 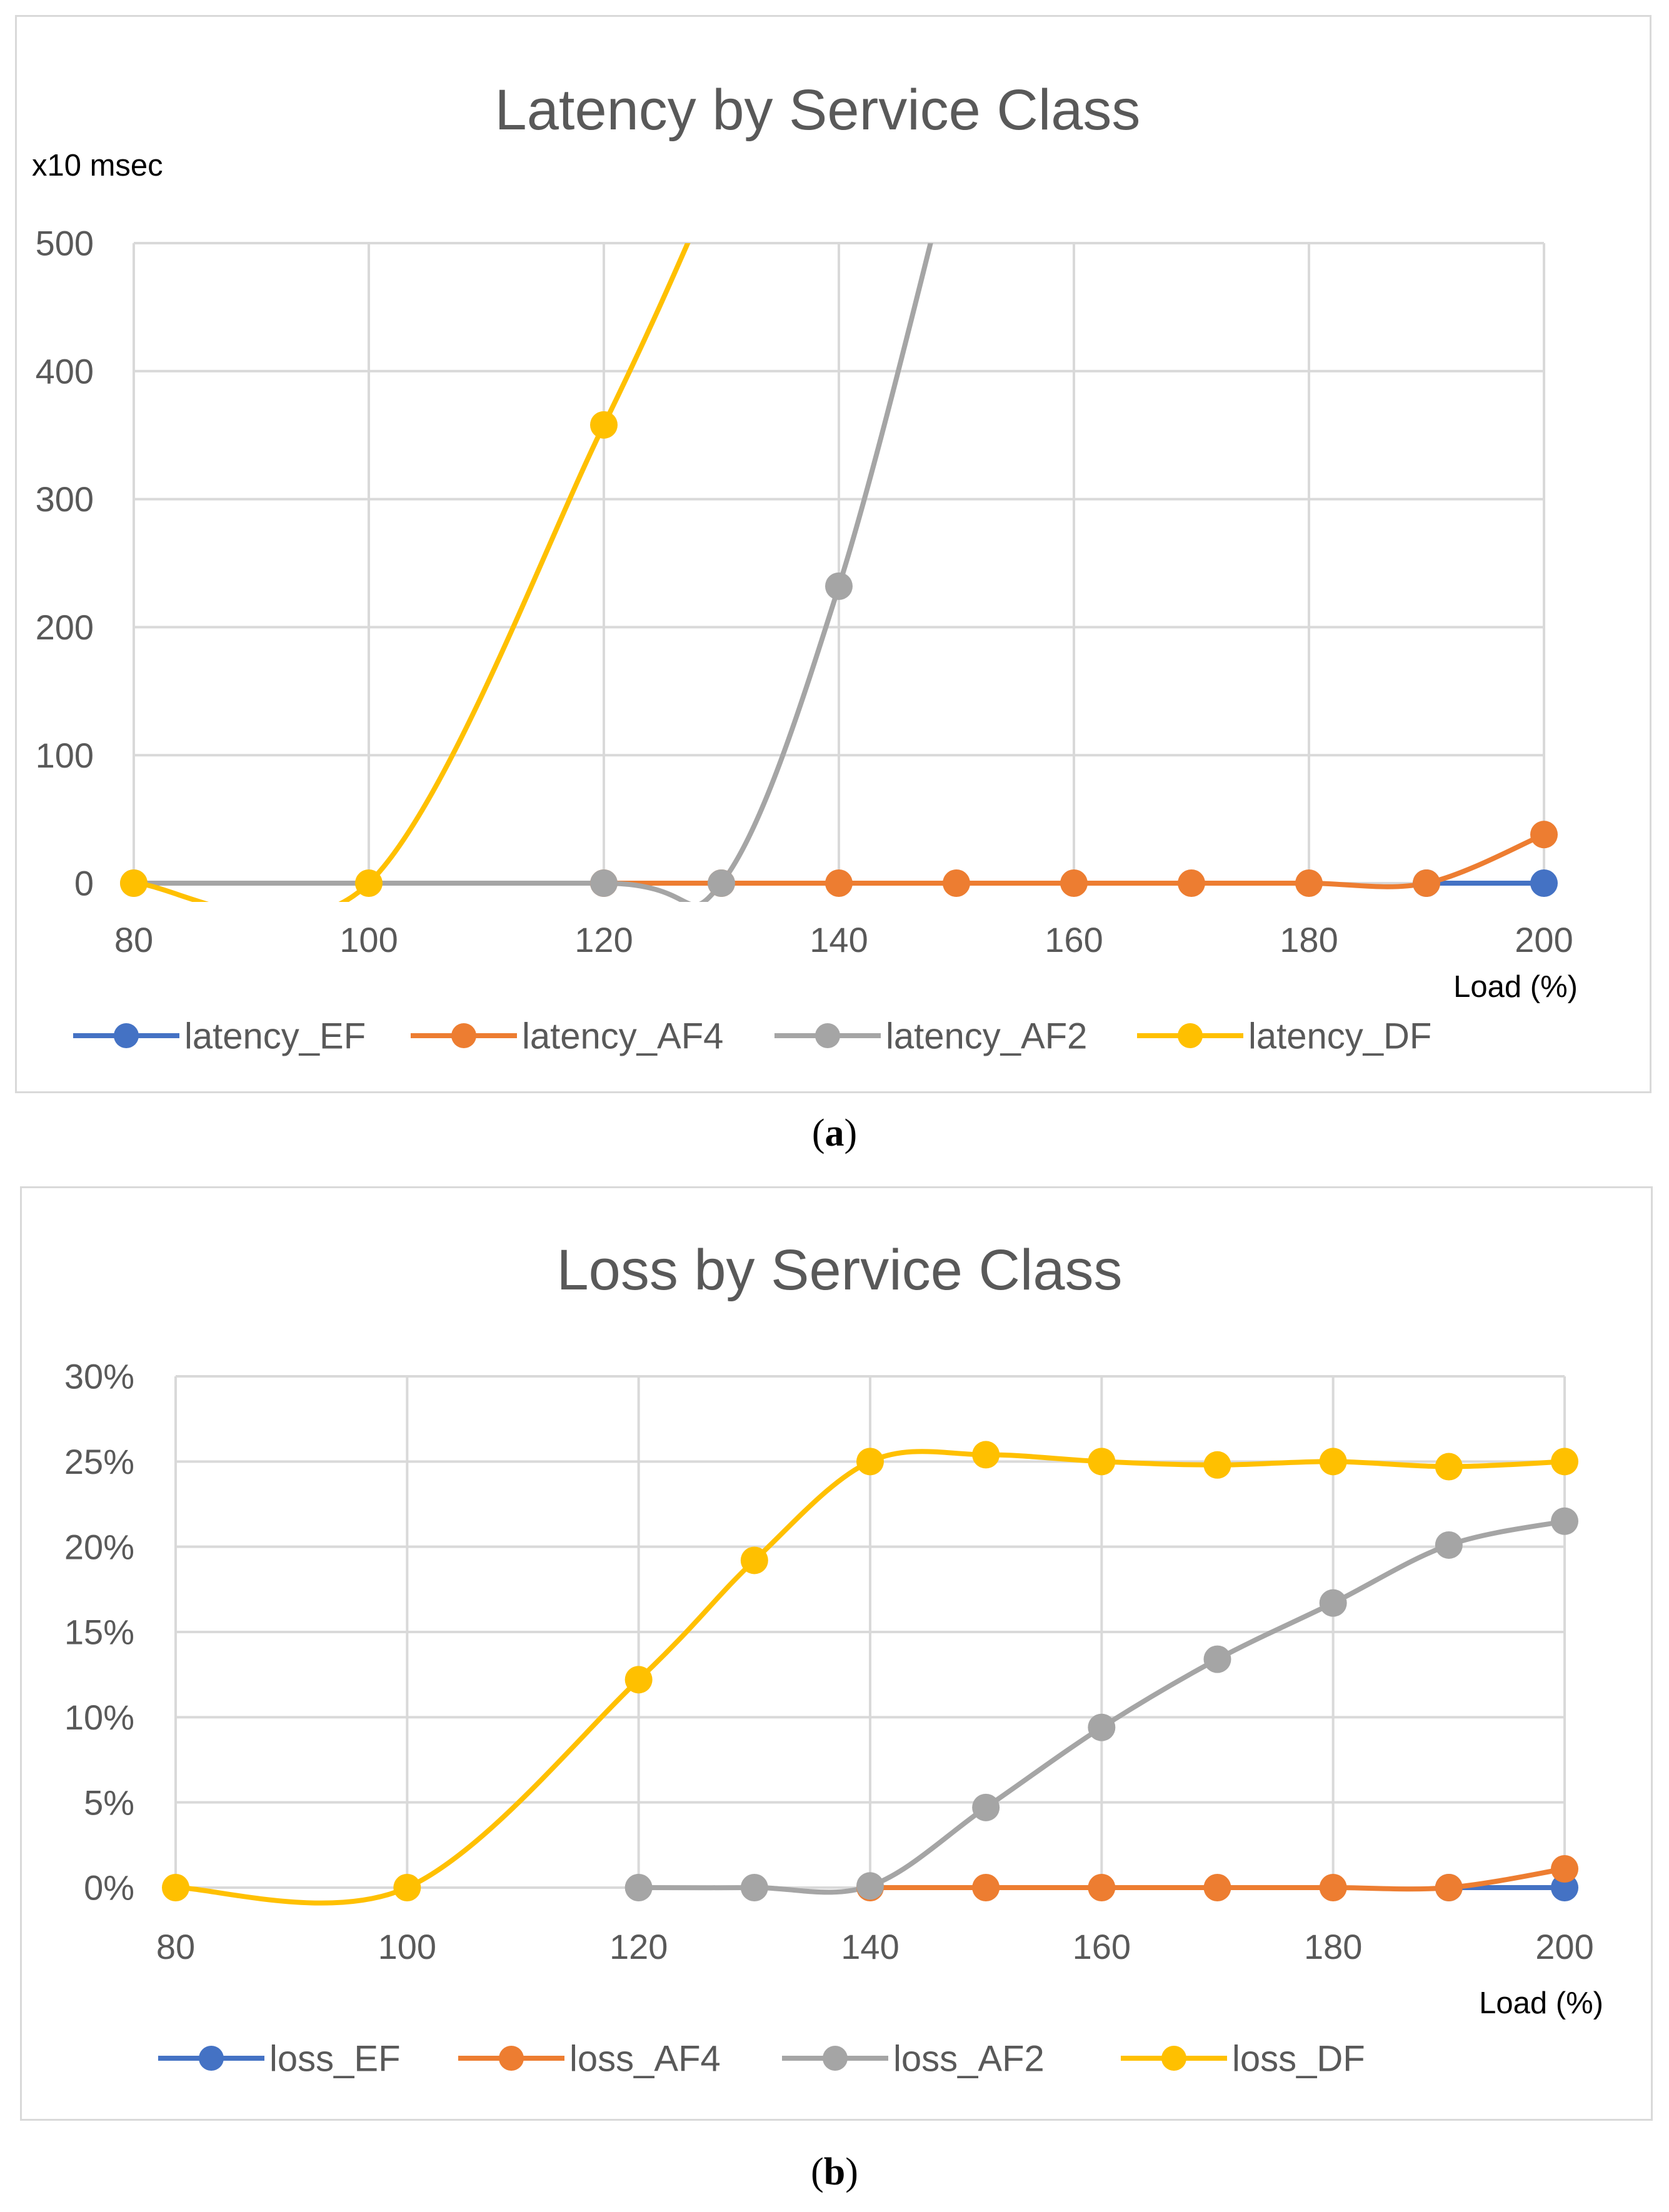 I want to click on loss-y-tick-label: 30%, so click(x=99, y=1376).